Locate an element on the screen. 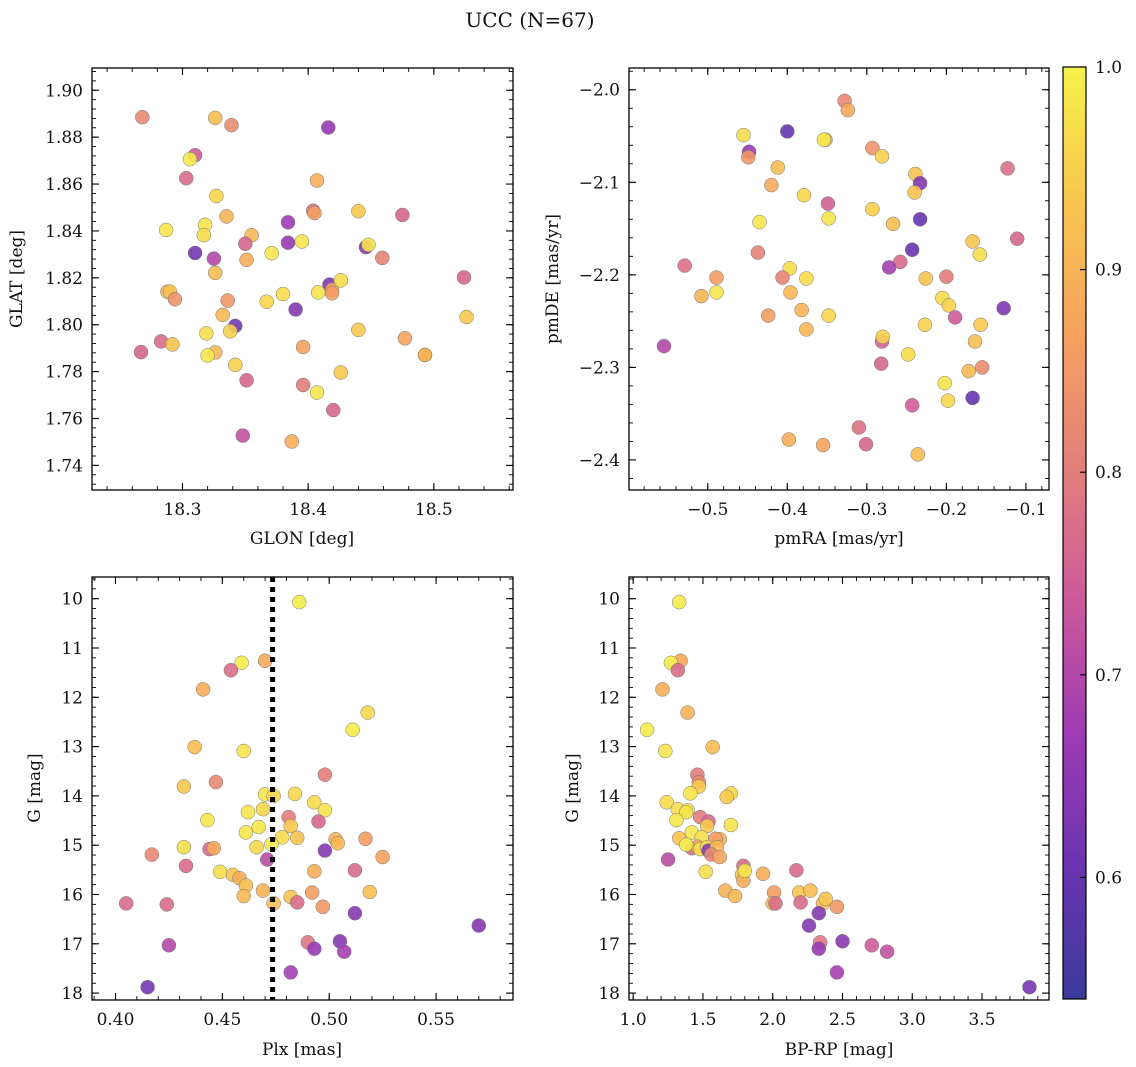 The image size is (1136, 1067). x-tick-label: 0.45 is located at coordinates (222, 1020).